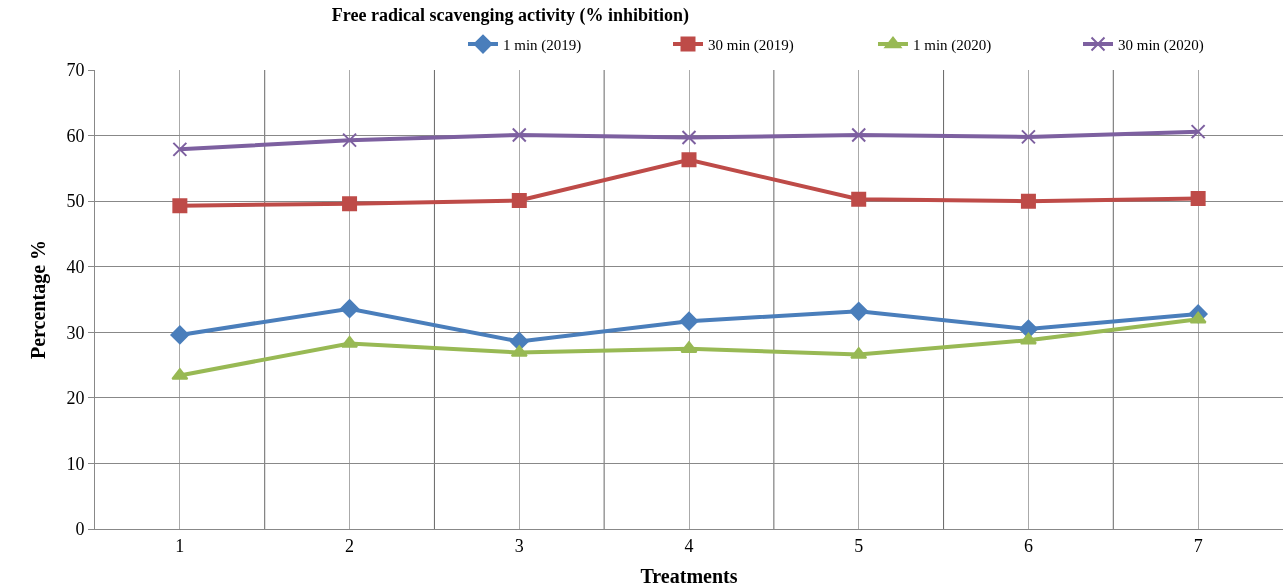 The width and height of the screenshot is (1285, 587). I want to click on y-tick-label: 40, so click(75, 267).